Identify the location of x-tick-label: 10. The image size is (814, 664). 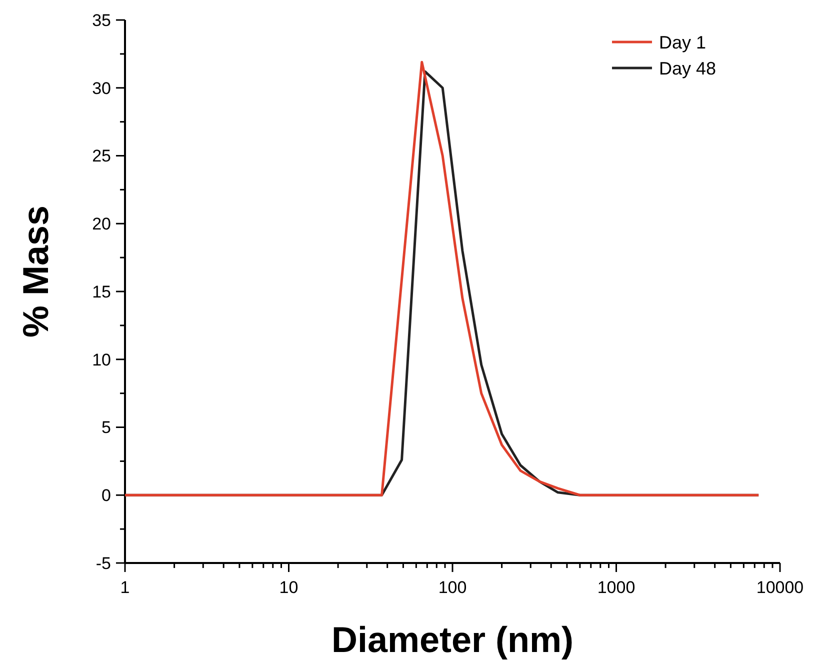
(288, 587).